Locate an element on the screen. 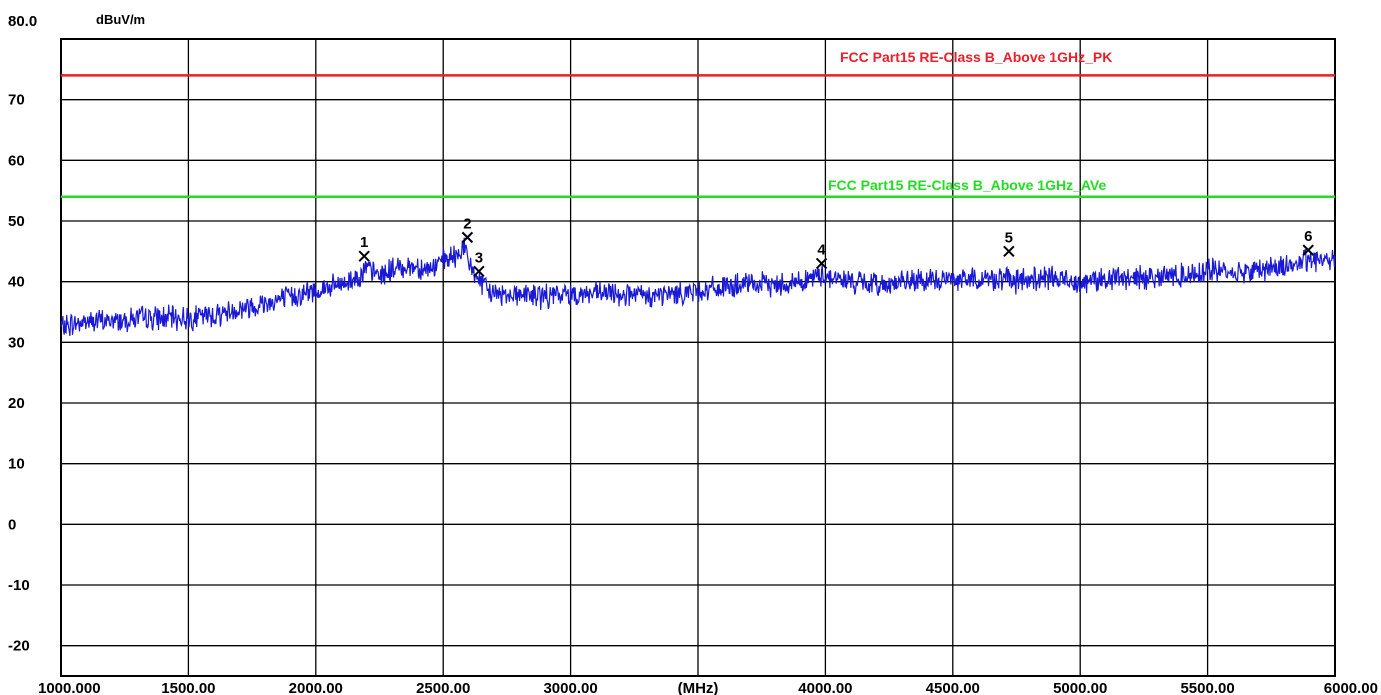 Image resolution: width=1381 pixels, height=695 pixels. y-tick-label: 60 is located at coordinates (16, 160).